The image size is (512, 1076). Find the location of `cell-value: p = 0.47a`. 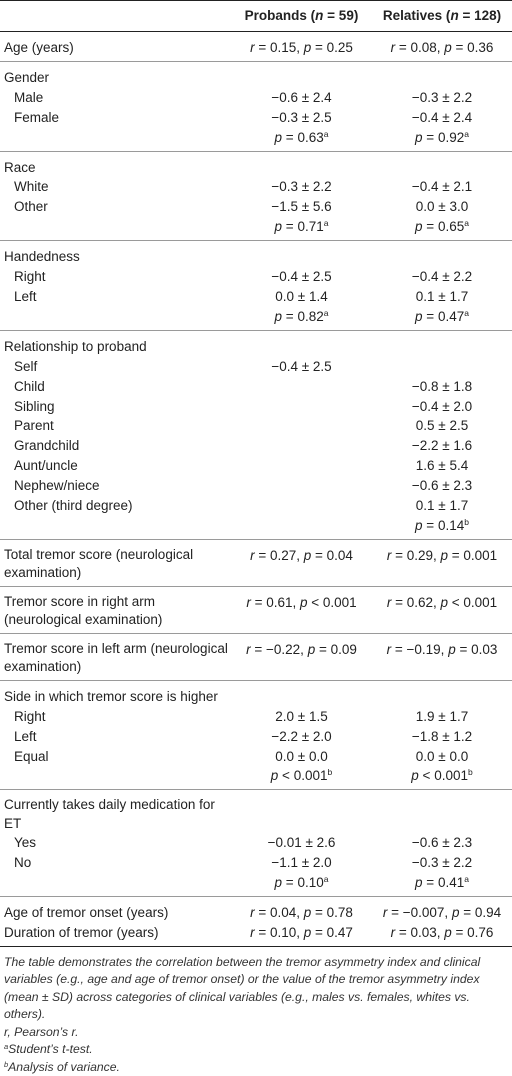

cell-value: p = 0.47a is located at coordinates (442, 315).